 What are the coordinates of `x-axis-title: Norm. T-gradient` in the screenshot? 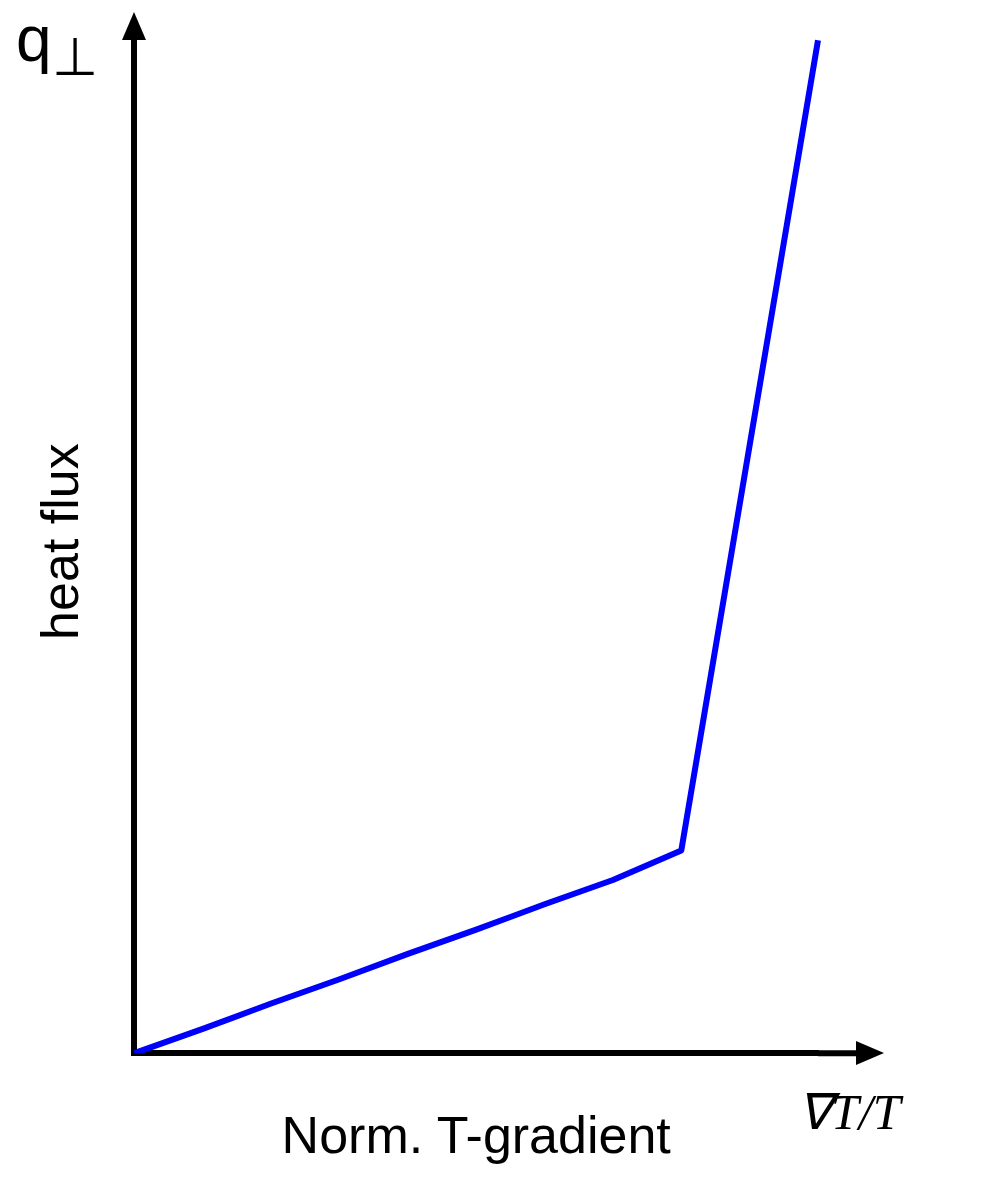 It's located at (476, 1135).